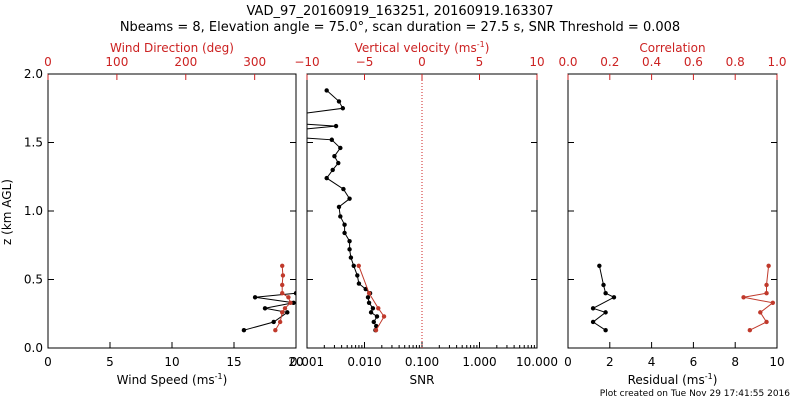  I want to click on figure-title-line1: VAD_97_20160919_163251, 20160919.163307, so click(400, 11).